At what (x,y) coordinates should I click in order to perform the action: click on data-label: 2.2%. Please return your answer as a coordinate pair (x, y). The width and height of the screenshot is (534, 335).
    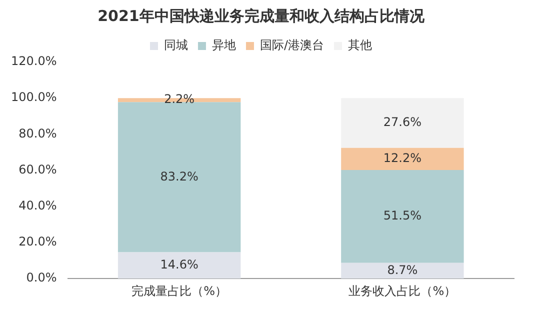
    Looking at the image, I should click on (179, 99).